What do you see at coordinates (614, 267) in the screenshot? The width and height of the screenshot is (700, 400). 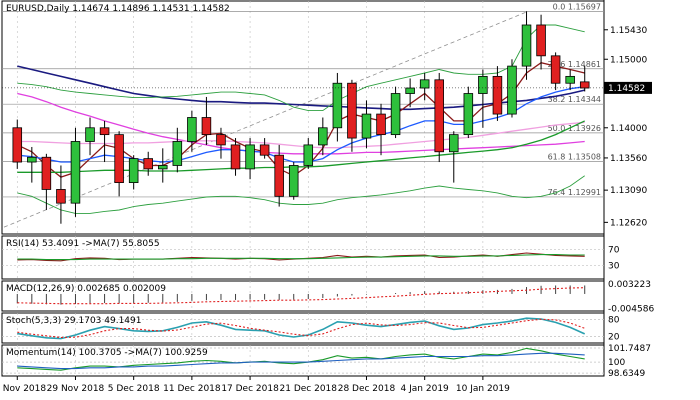 I see `indicator-tick-label: 30` at bounding box center [614, 267].